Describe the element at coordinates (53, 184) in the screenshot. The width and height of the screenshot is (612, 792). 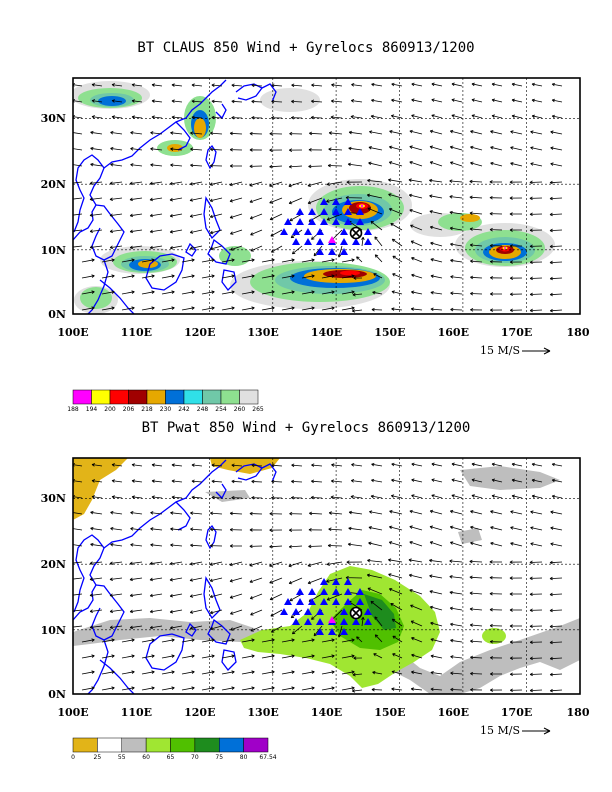
I see `claus-y-tick: 20N` at that location.